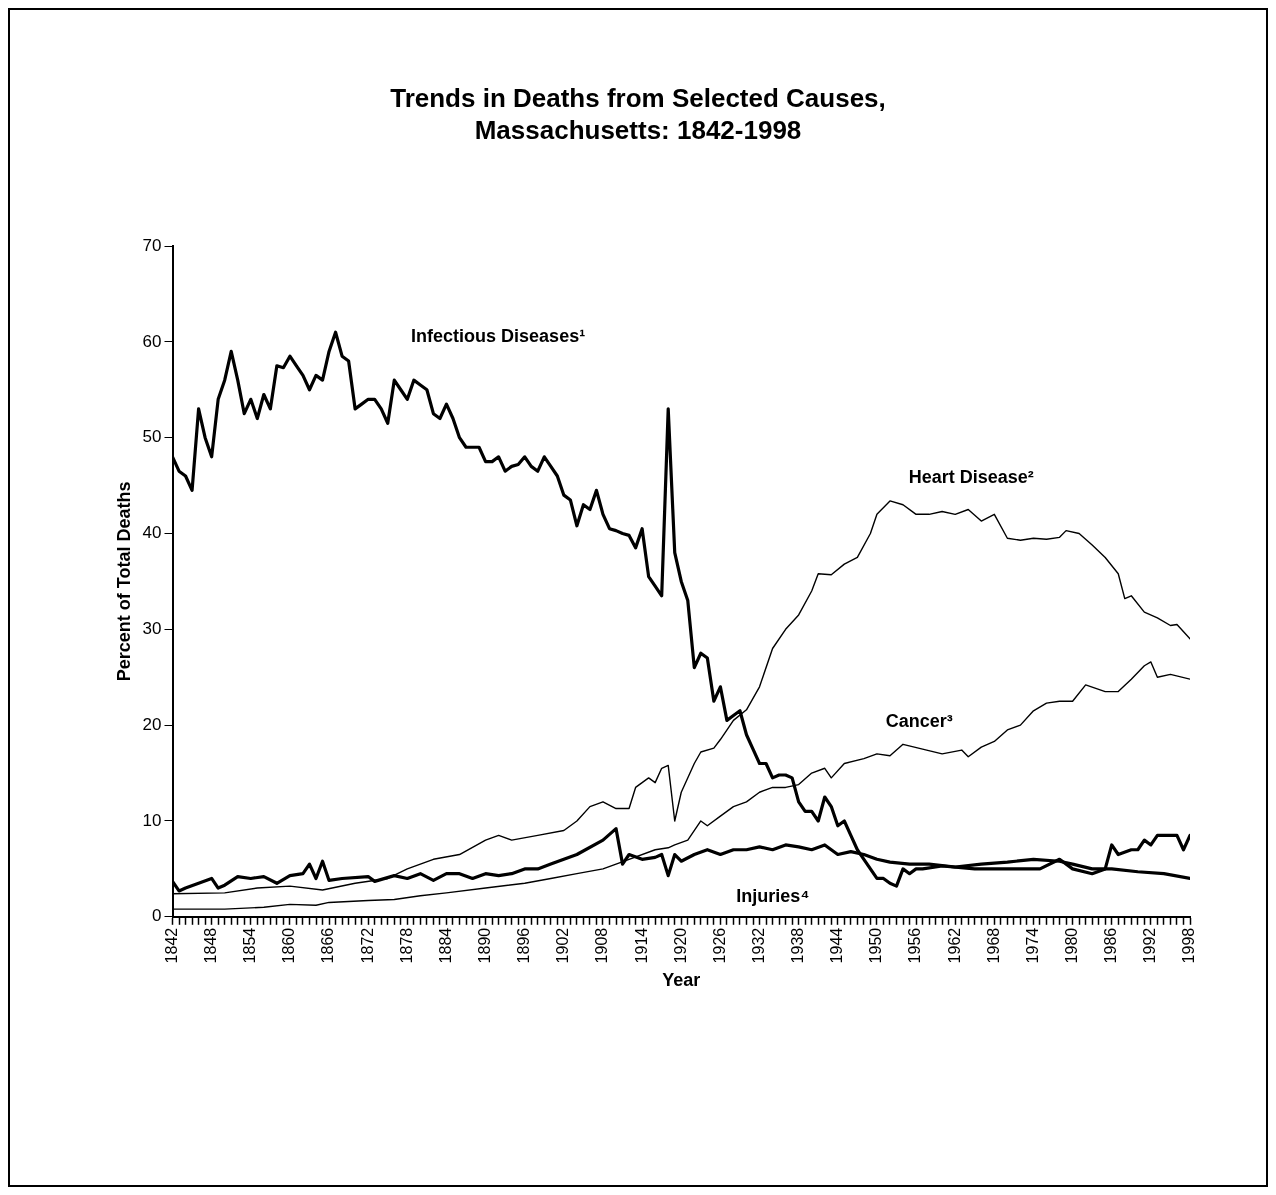 Image resolution: width=1276 pixels, height=1195 pixels. Describe the element at coordinates (152, 820) in the screenshot. I see `y-tick-label: 10` at that location.